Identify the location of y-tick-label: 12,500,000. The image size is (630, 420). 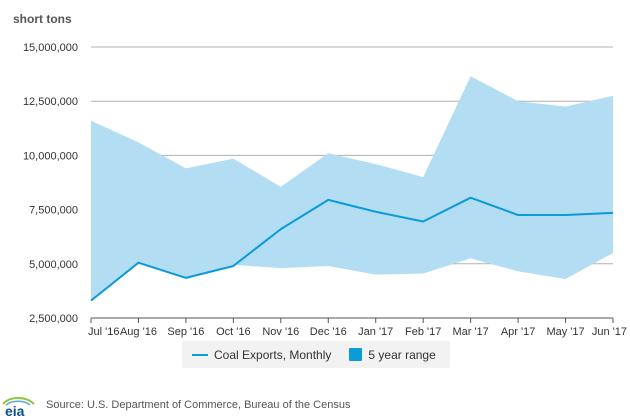
(50, 102).